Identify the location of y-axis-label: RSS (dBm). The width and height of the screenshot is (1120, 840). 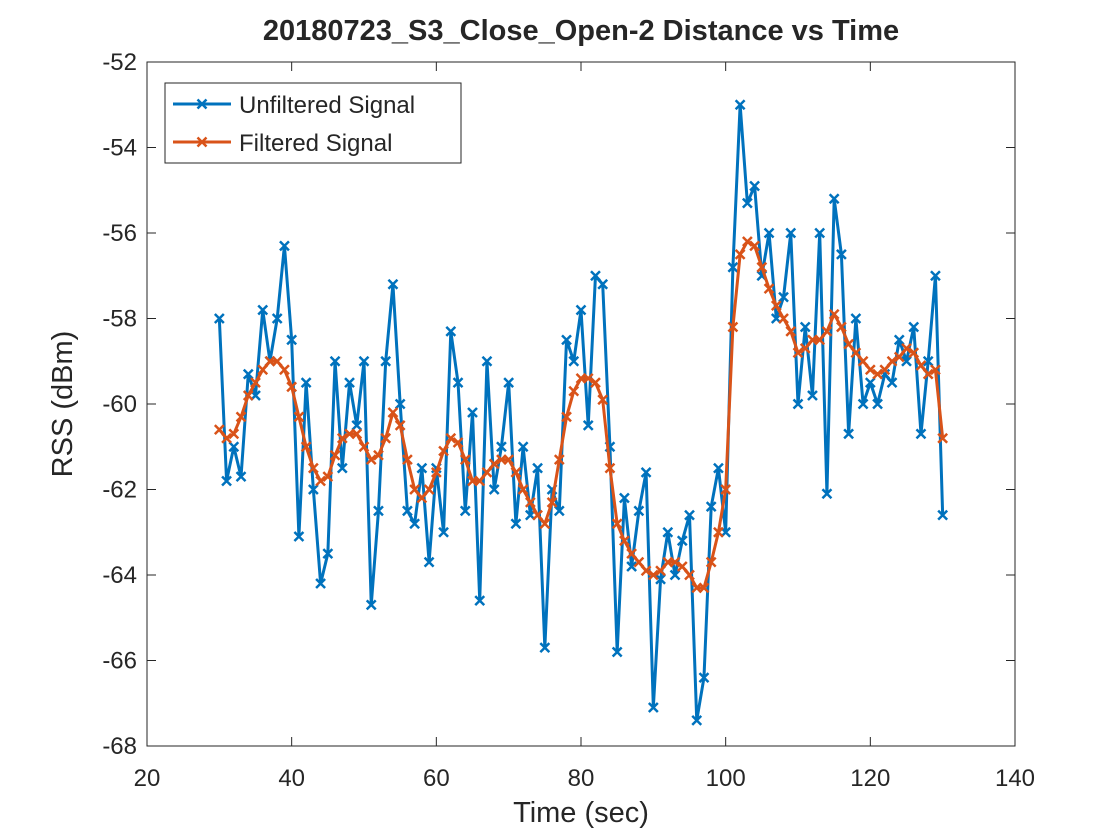
(63, 404).